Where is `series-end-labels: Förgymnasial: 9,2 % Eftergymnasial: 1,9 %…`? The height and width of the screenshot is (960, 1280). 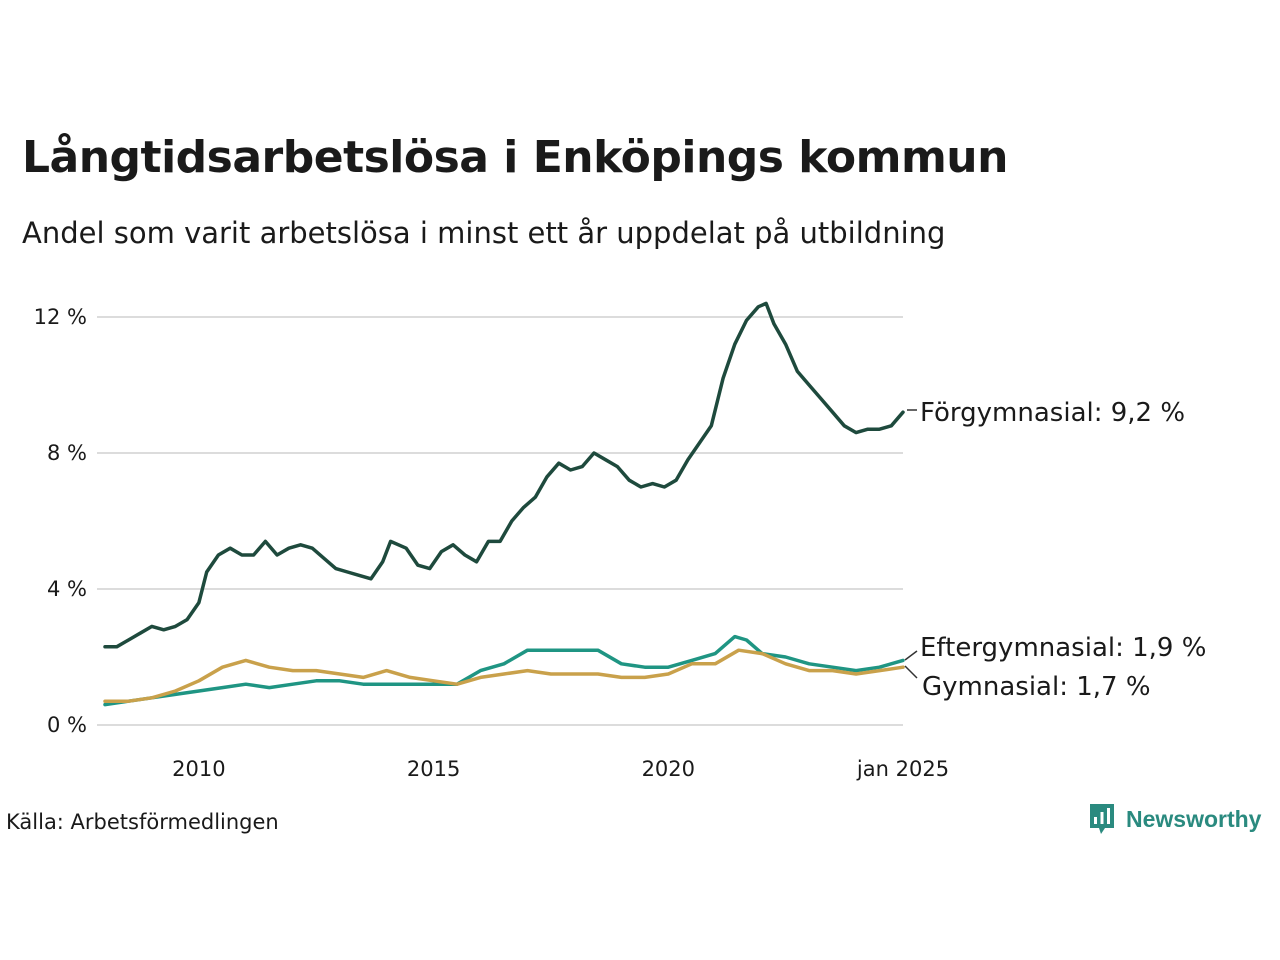 series-end-labels: Förgymnasial: 9,2 % Eftergymnasial: 1,9 %… is located at coordinates (1055, 550).